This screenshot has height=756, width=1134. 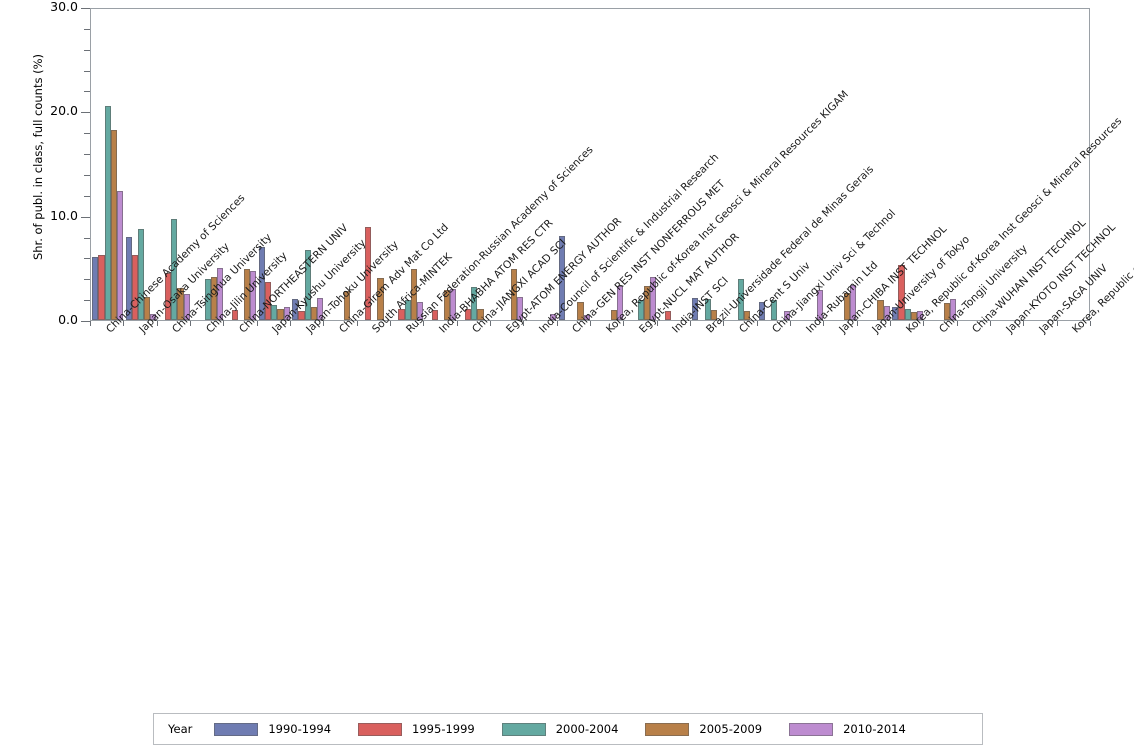 What do you see at coordinates (416, 729) in the screenshot?
I see `legend-item: 1995-1999` at bounding box center [416, 729].